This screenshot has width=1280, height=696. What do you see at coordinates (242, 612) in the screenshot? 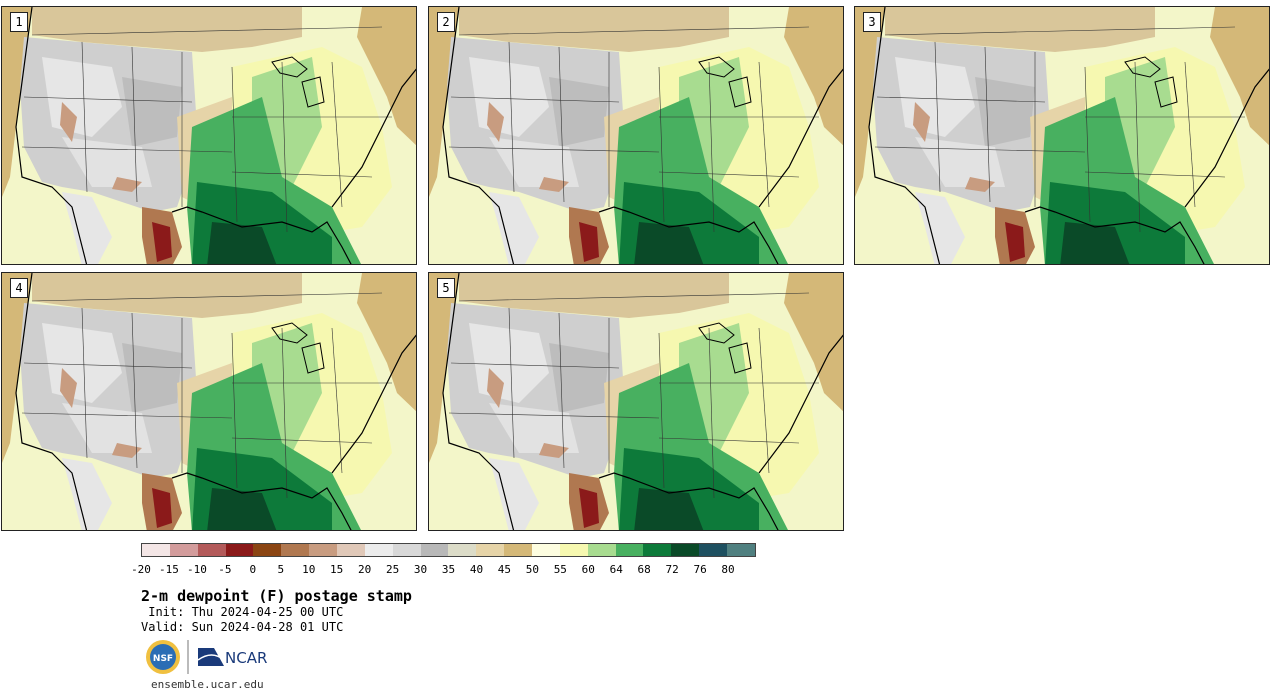
I see `init-time: Init: Thu 2024-04-25 00 UTC` at bounding box center [242, 612].